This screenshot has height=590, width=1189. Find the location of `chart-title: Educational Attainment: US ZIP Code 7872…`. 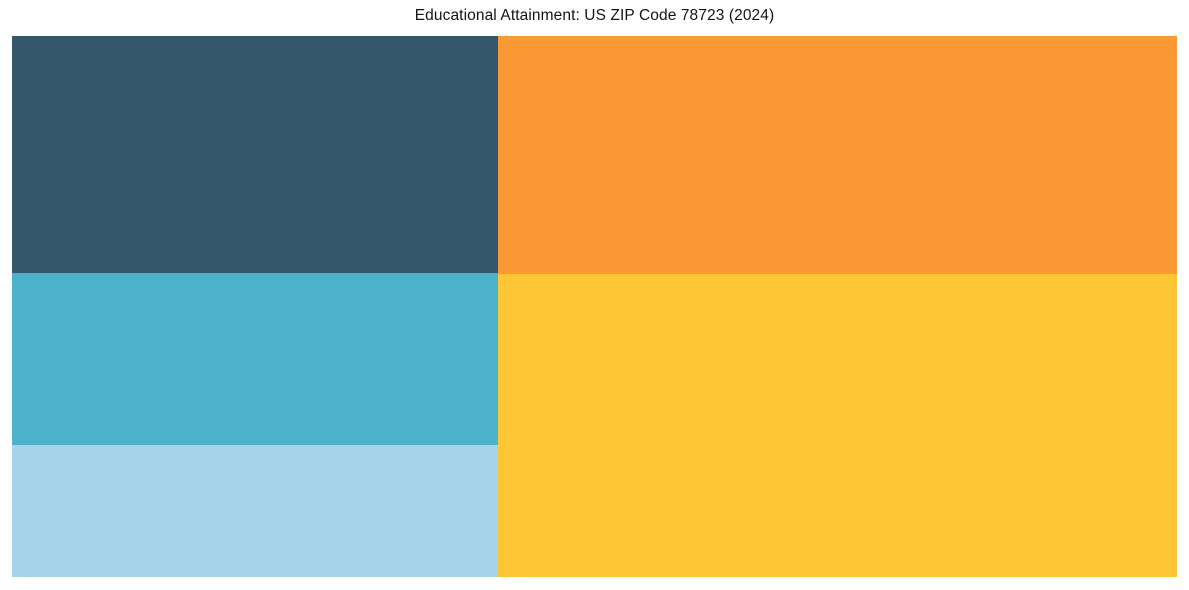

chart-title: Educational Attainment: US ZIP Code 7872… is located at coordinates (594, 15).